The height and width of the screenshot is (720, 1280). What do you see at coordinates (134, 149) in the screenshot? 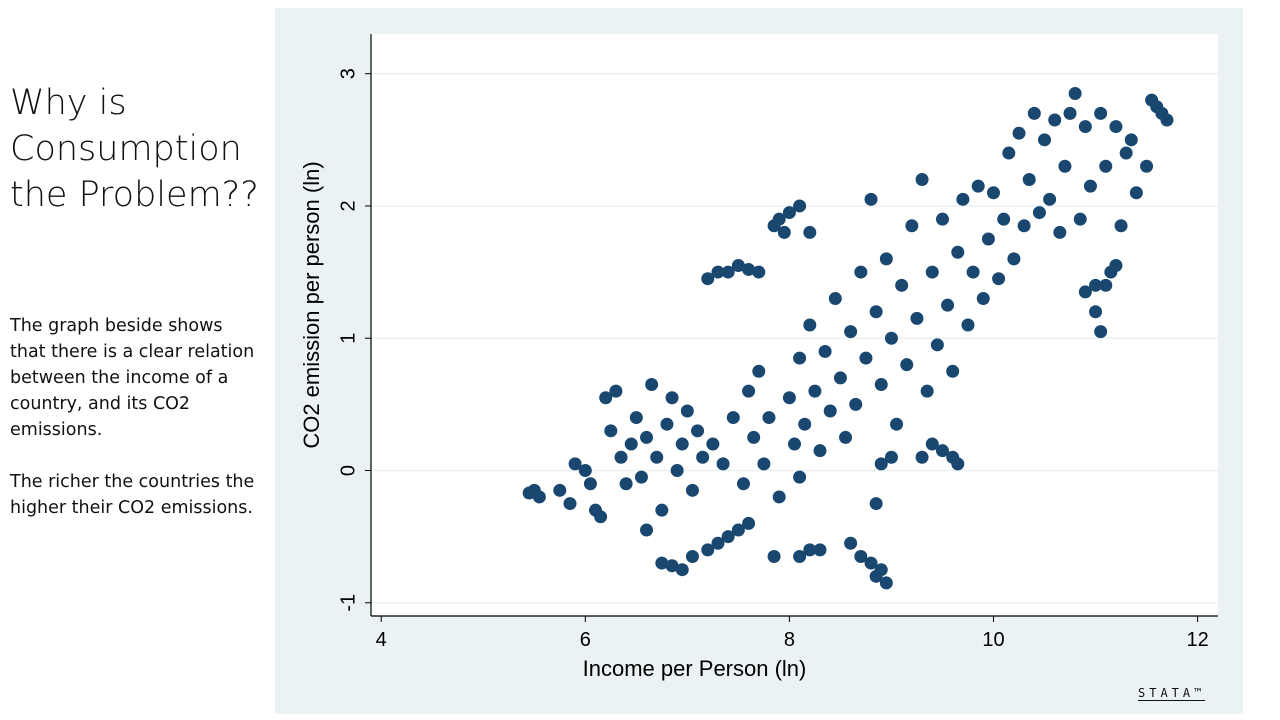
I see `slide-title: Why is Consumption the Problem??` at bounding box center [134, 149].